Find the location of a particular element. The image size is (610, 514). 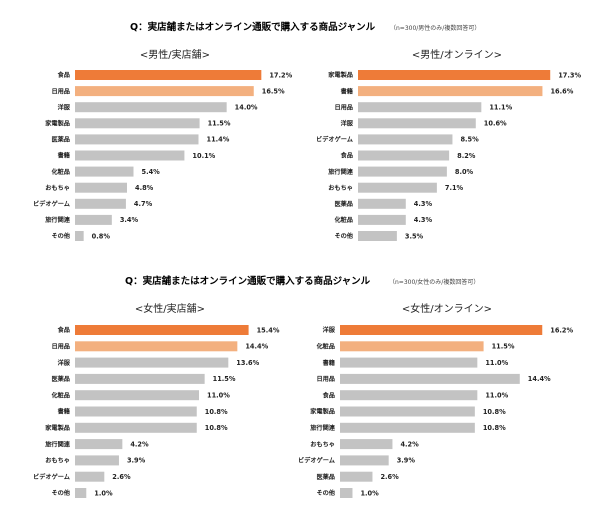

value-label: 16.2% is located at coordinates (561, 330).